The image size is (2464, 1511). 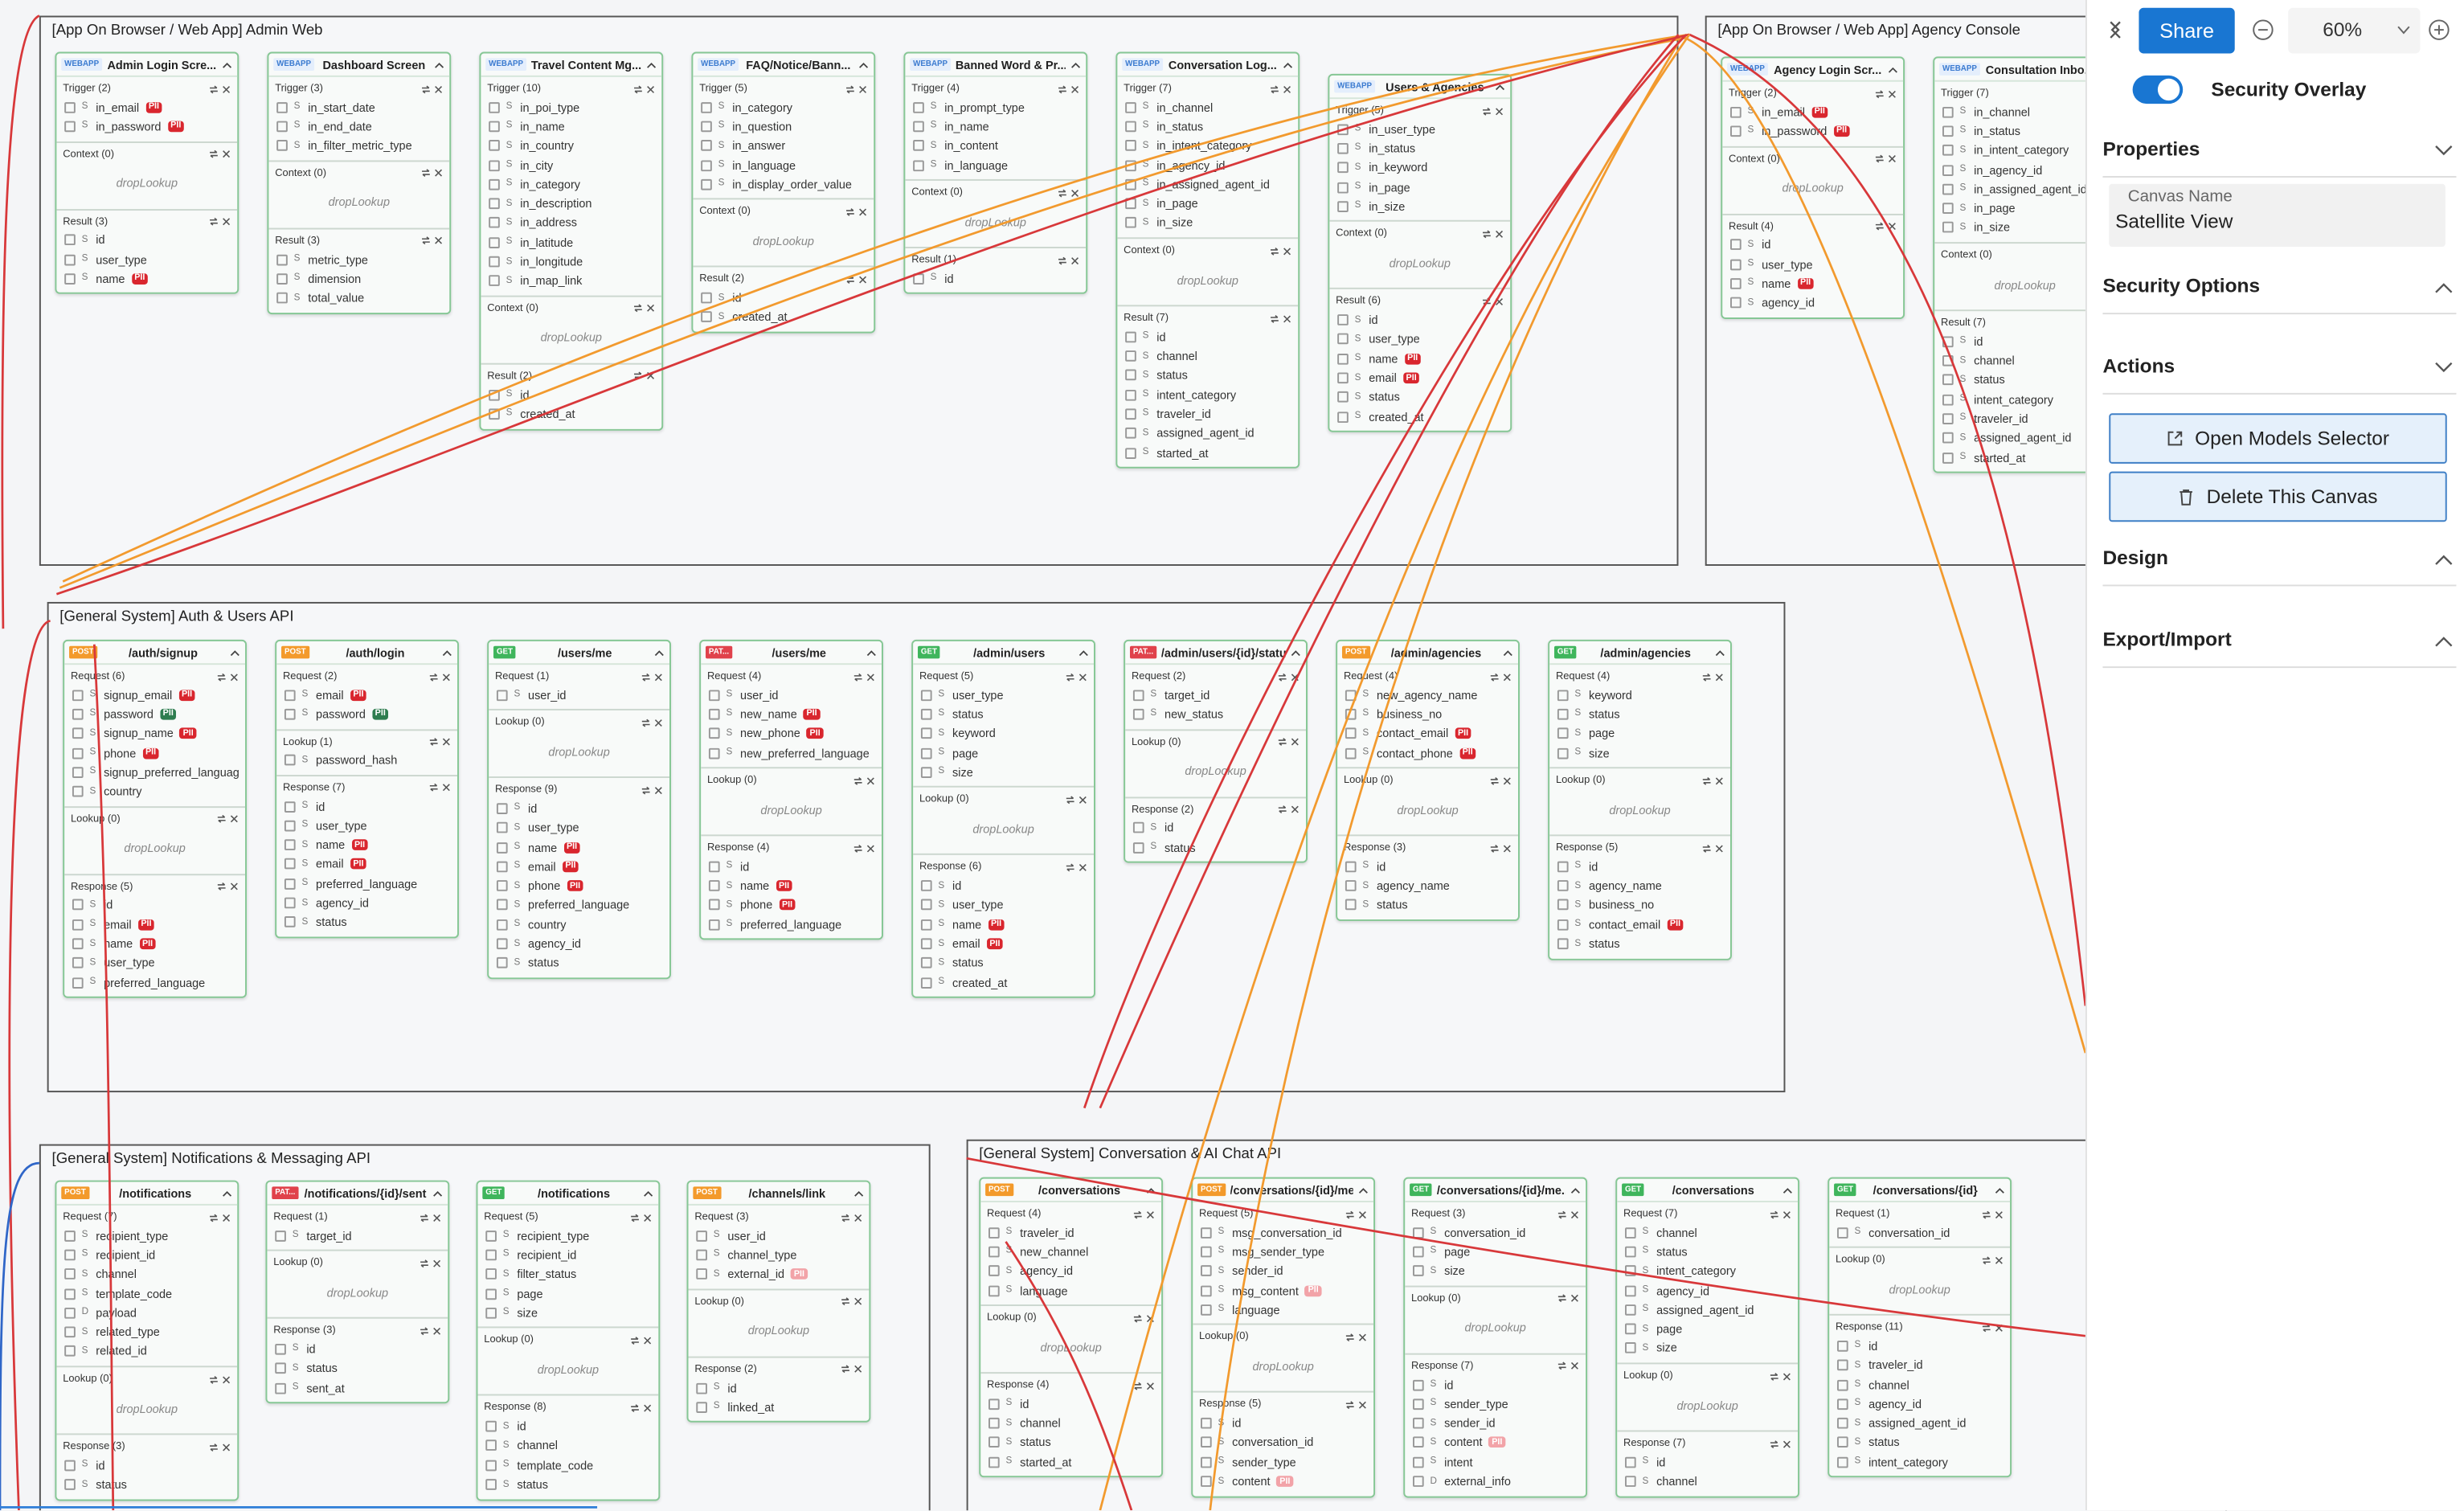 I want to click on section-header: Security Options, so click(x=2279, y=295).